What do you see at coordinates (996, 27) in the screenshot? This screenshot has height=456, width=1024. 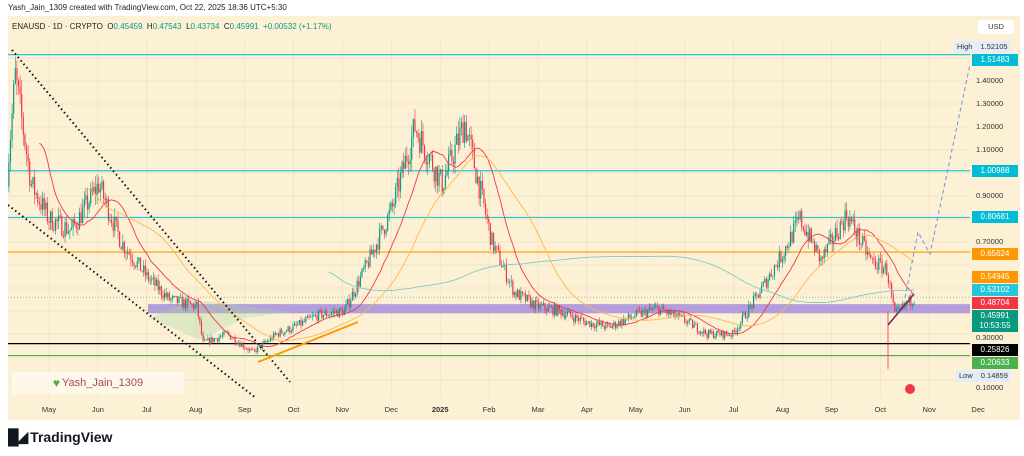 I see `currency-button: USD` at bounding box center [996, 27].